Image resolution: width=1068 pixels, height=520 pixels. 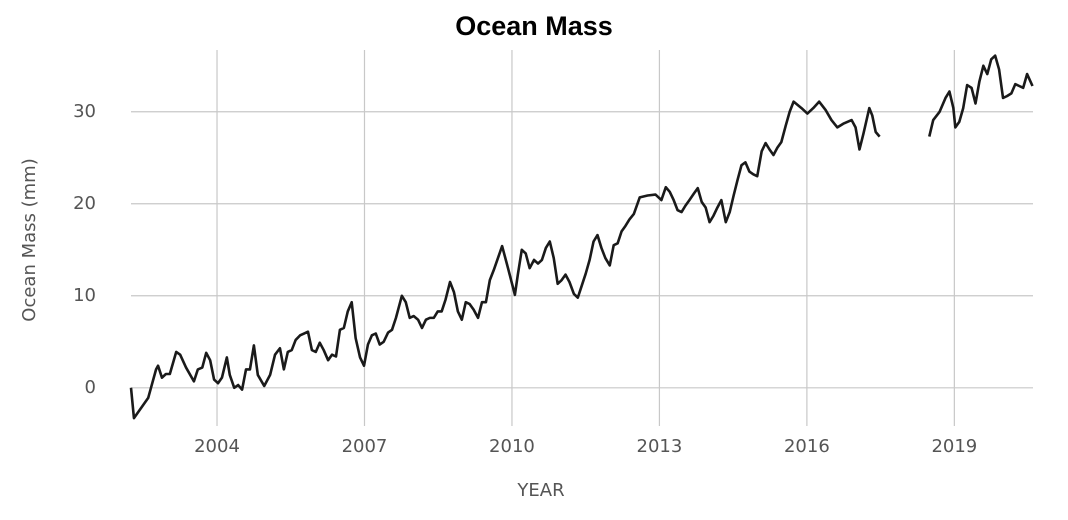 What do you see at coordinates (660, 446) in the screenshot?
I see `x-tick-label: 2013` at bounding box center [660, 446].